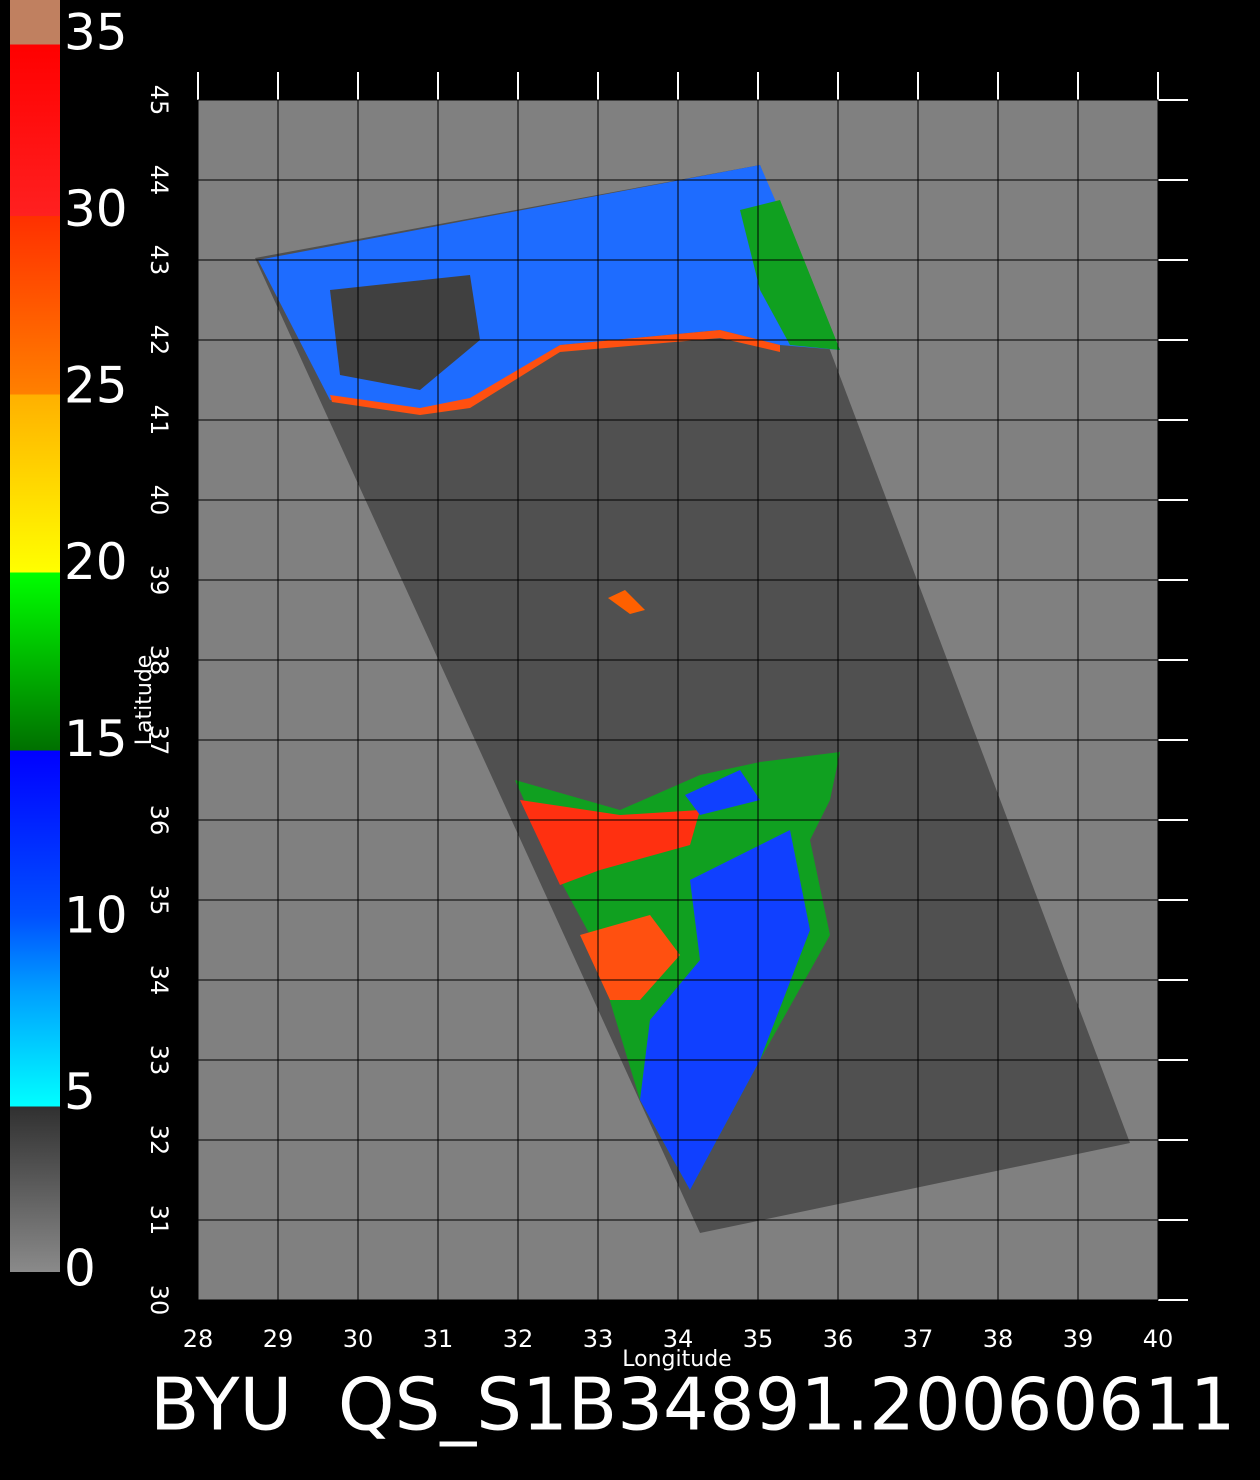  I want to click on x-tick-label: 36, so click(838, 1339).